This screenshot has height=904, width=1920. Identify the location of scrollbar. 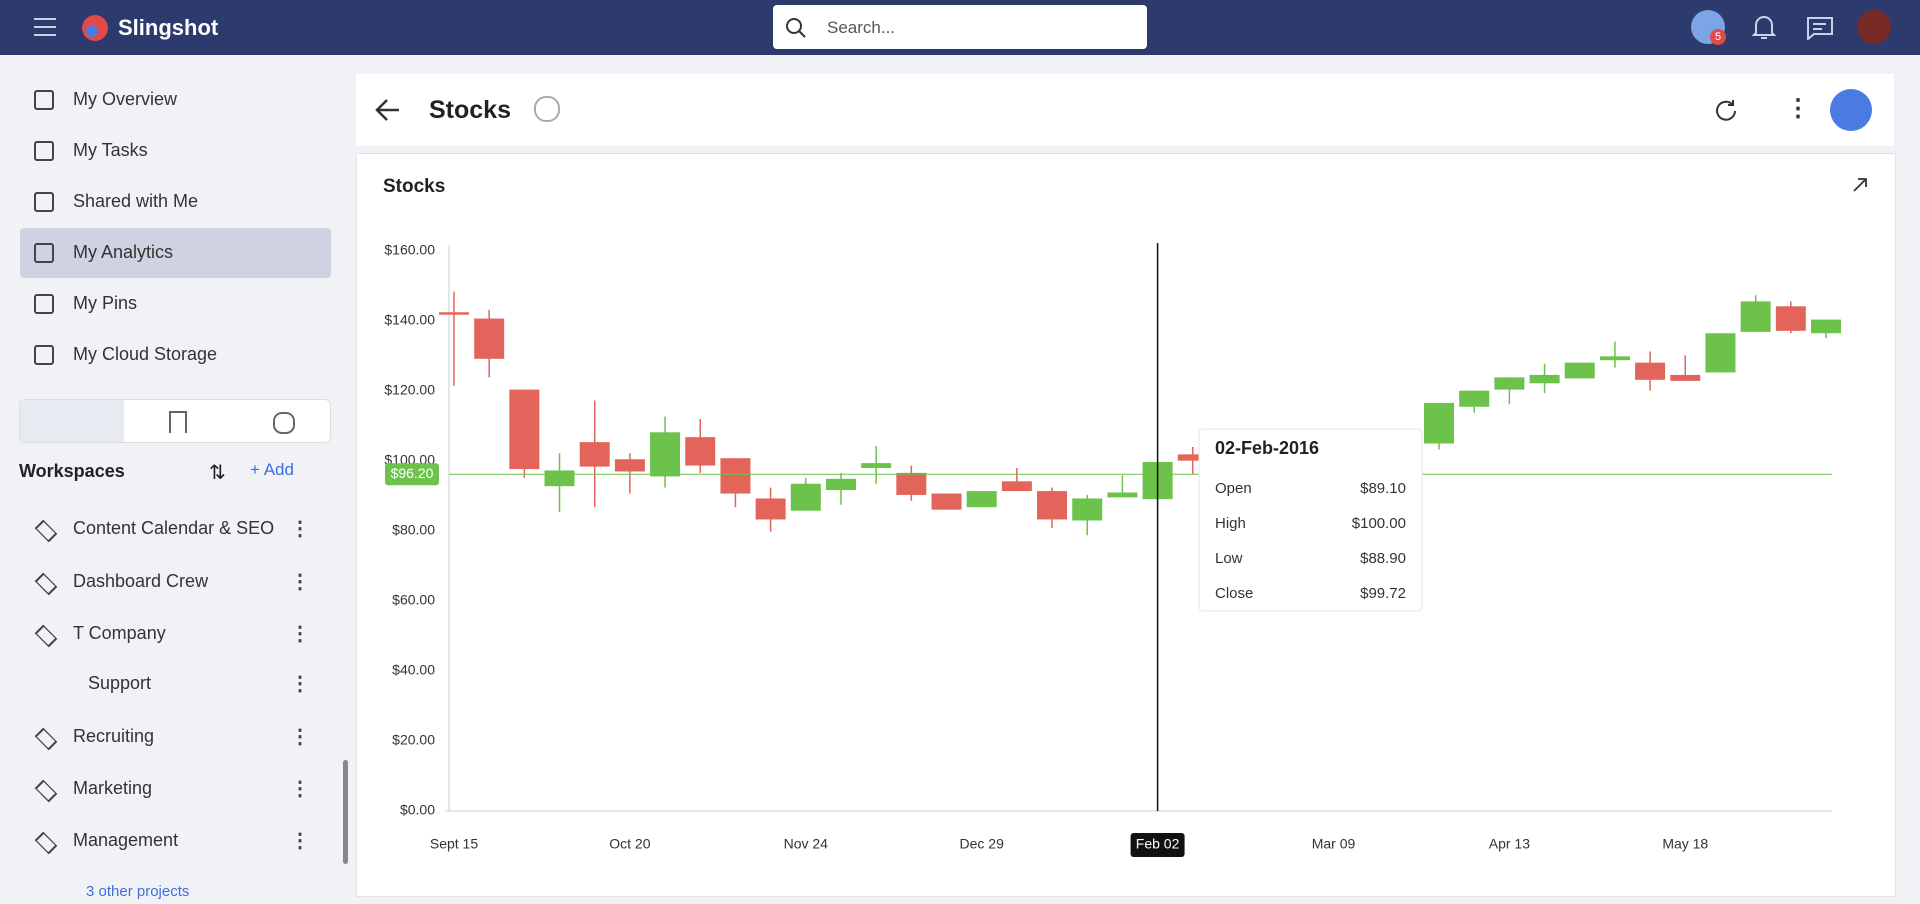
(345, 812).